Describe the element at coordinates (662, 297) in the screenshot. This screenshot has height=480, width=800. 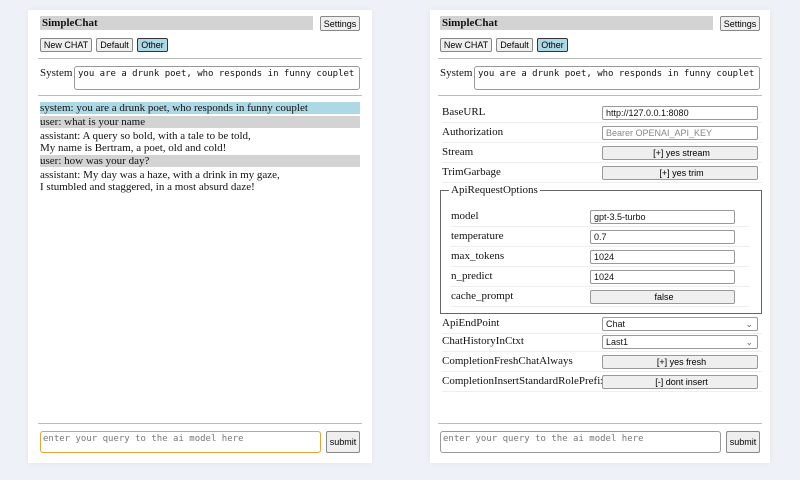
I see `cache-prompt-toggle: false` at that location.